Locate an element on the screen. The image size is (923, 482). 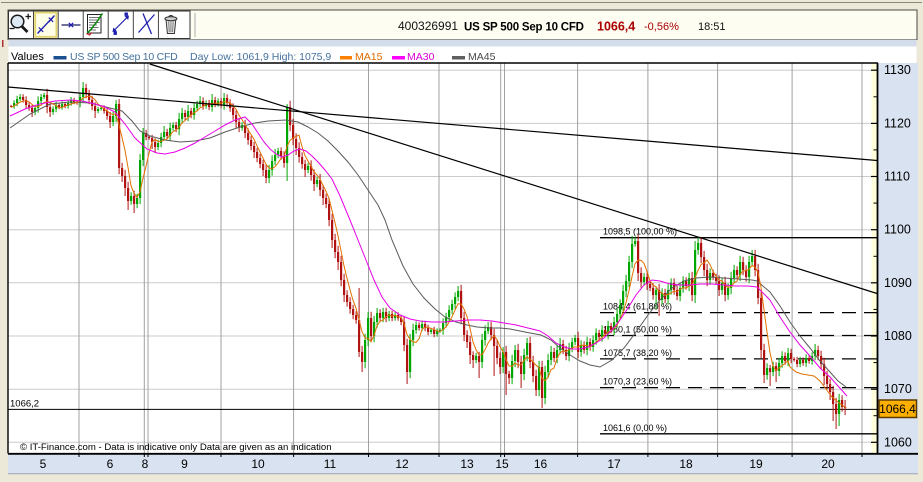
svg-text: 8 is located at coordinates (145, 464).